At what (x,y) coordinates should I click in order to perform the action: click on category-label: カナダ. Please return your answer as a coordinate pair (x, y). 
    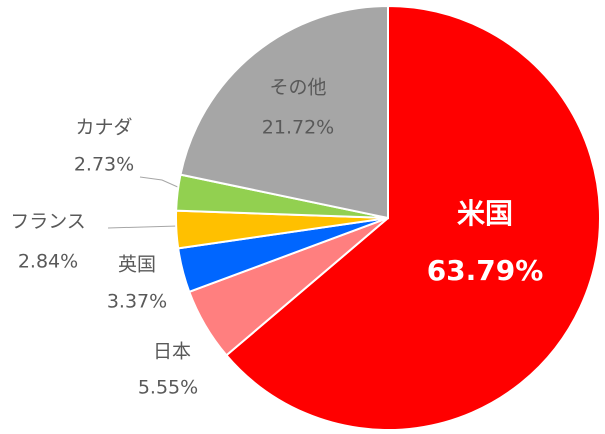
    Looking at the image, I should click on (103, 128).